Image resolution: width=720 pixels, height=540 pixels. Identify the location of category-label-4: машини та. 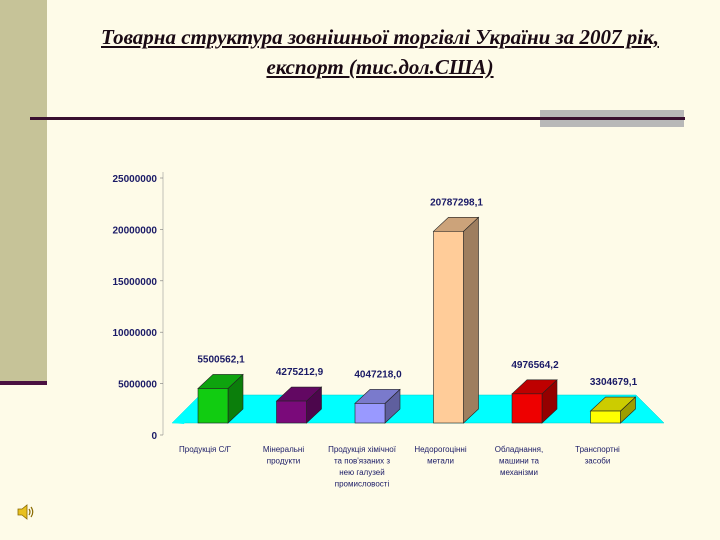
(519, 461).